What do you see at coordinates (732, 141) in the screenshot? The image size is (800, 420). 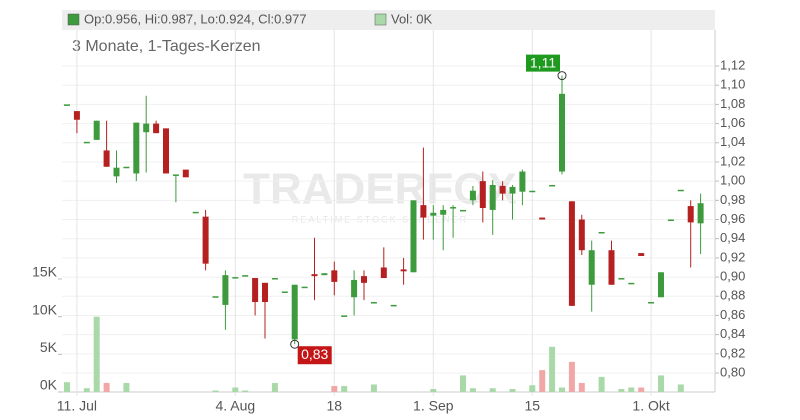 I see `y-tick-label: 1,04` at bounding box center [732, 141].